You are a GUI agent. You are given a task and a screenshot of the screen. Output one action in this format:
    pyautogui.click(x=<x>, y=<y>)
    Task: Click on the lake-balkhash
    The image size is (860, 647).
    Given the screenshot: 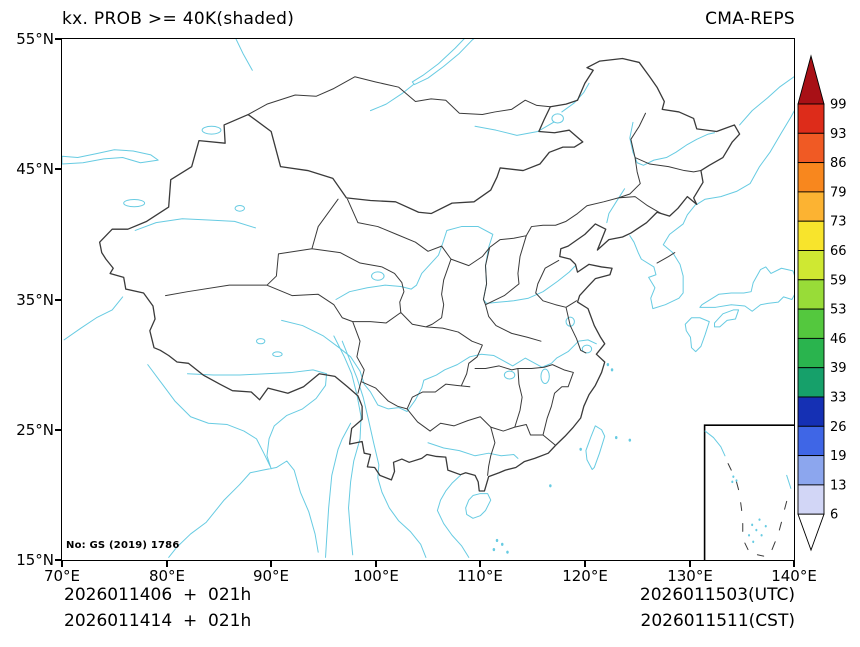 What is the action you would take?
    pyautogui.click(x=110, y=157)
    